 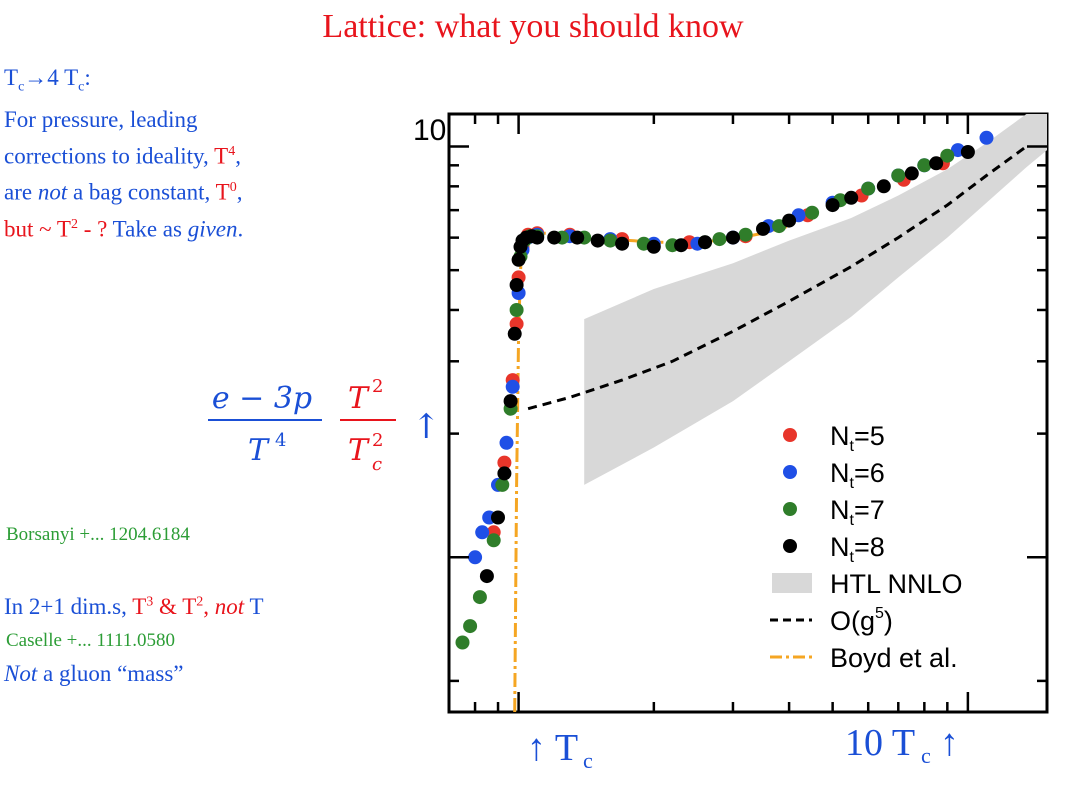 I want to click on legend-label: Boyd et al., so click(x=894, y=658).